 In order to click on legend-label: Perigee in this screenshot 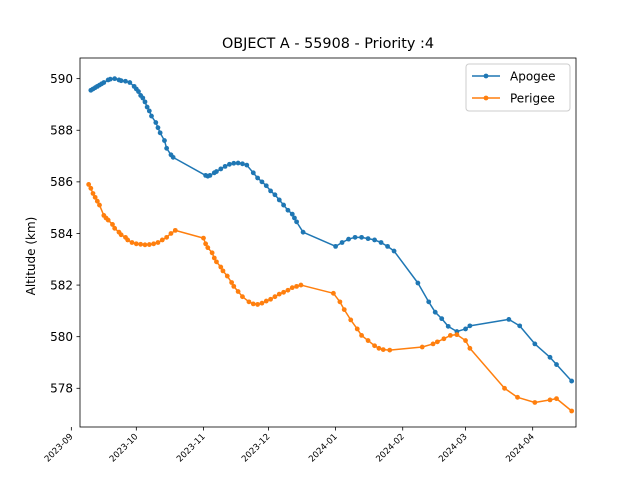, I will do `click(532, 98)`.